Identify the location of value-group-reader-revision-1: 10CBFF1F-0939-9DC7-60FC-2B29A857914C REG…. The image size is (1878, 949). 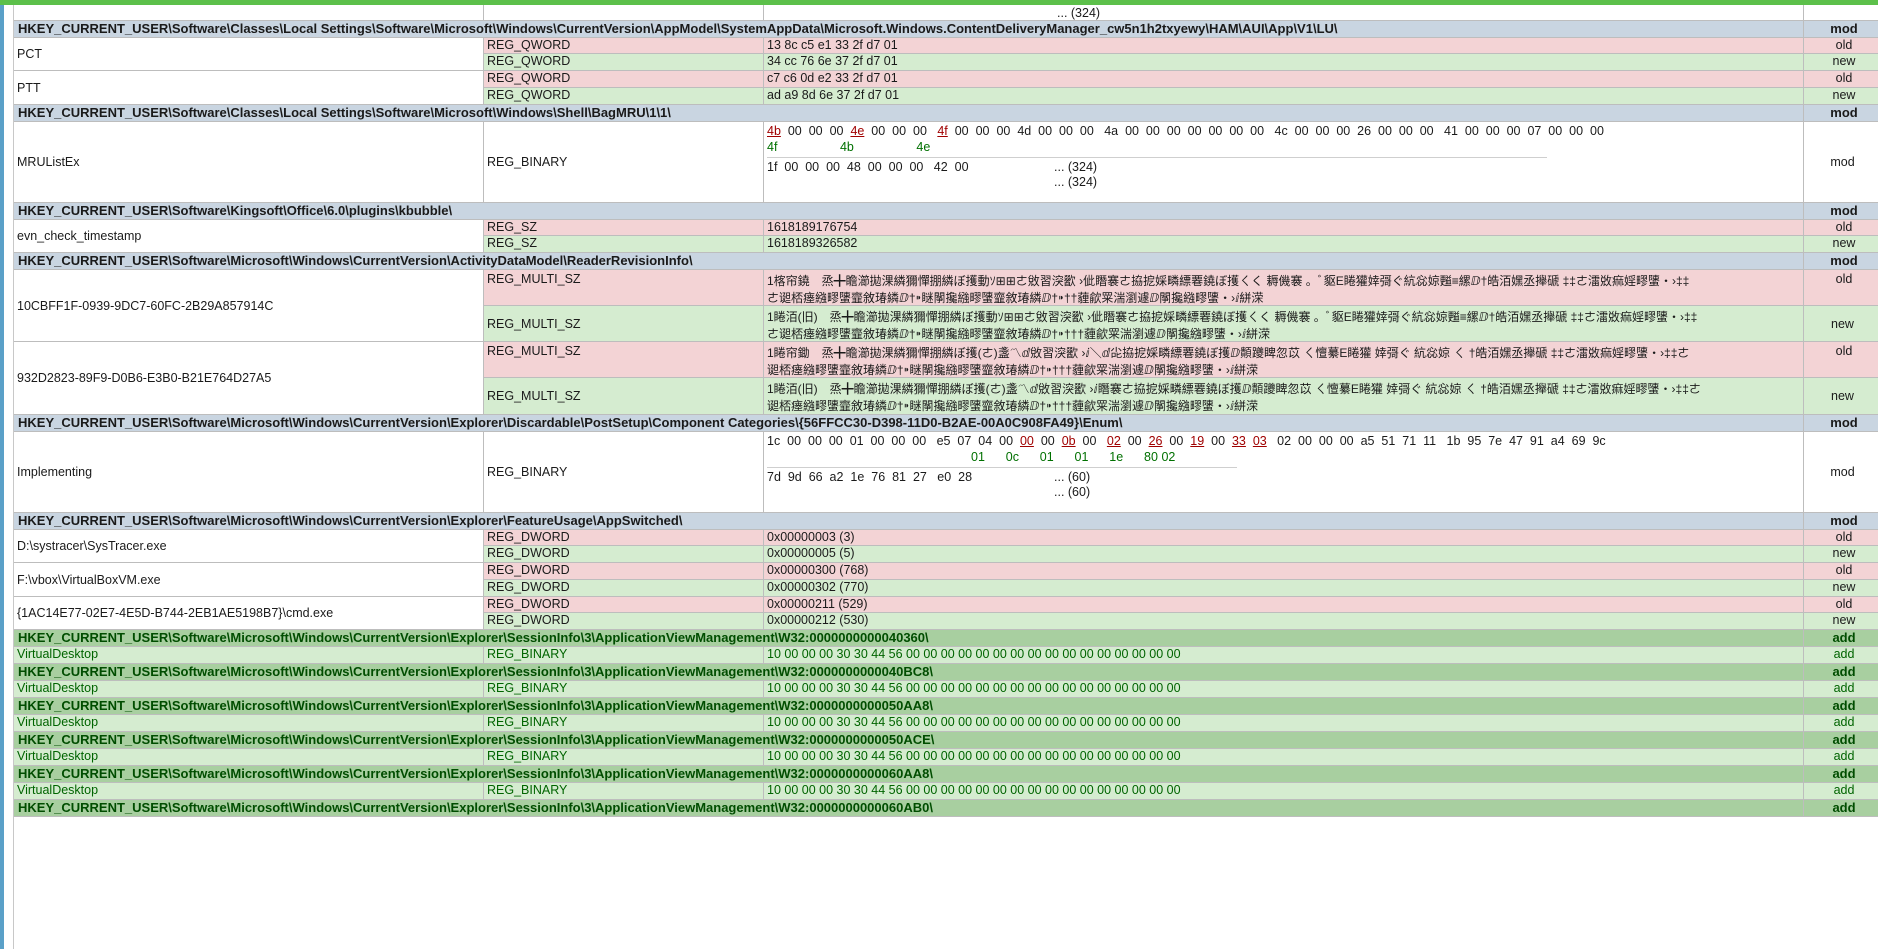
(946, 306).